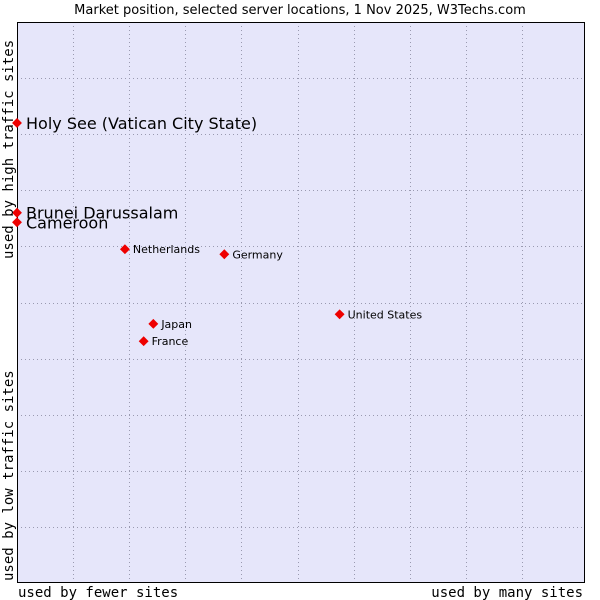 Image resolution: width=600 pixels, height=600 pixels. Describe the element at coordinates (17, 212) in the screenshot. I see `point-marker-brunei-darussalam` at that location.